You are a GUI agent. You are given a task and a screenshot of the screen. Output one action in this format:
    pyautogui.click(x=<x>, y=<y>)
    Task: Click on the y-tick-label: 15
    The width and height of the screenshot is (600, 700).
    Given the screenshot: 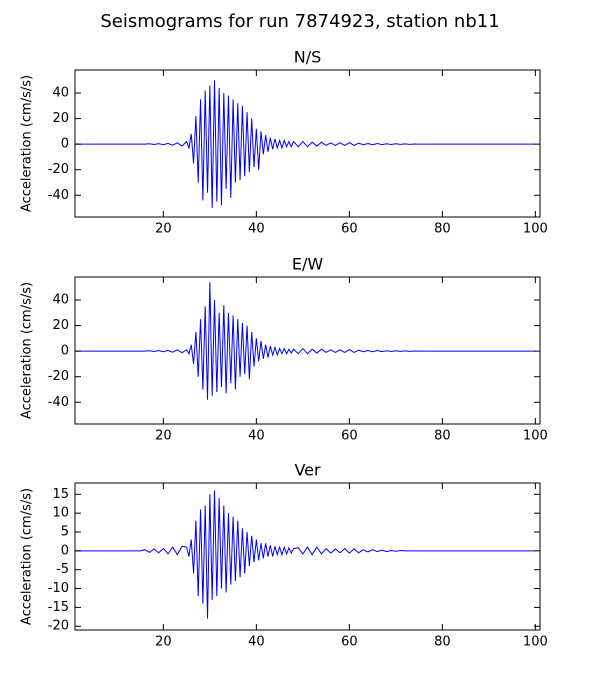 What is the action you would take?
    pyautogui.click(x=60, y=494)
    